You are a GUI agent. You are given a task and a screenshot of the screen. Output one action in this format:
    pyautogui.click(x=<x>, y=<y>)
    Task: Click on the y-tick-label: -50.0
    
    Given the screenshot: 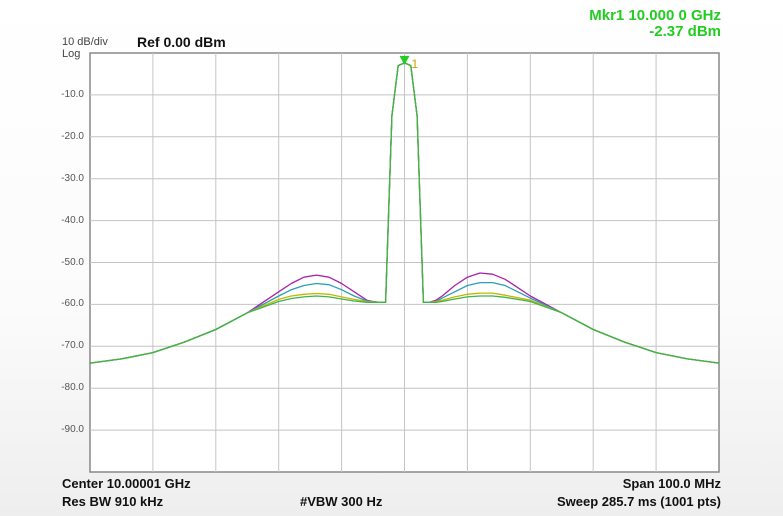 What is the action you would take?
    pyautogui.click(x=72, y=262)
    